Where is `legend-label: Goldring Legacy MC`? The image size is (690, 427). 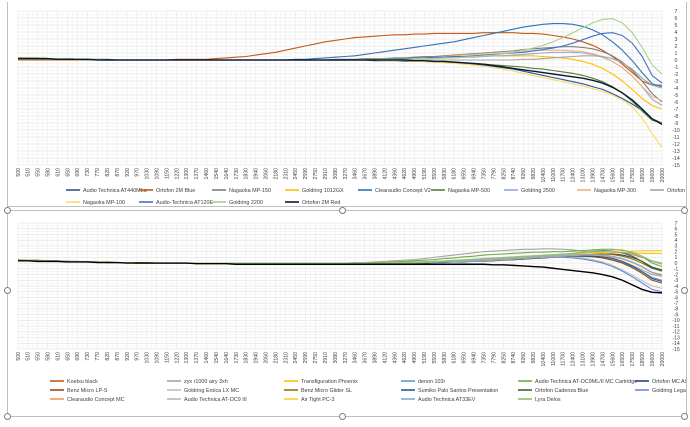
legend-label: Goldring Legacy MC is located at coordinates (669, 391).